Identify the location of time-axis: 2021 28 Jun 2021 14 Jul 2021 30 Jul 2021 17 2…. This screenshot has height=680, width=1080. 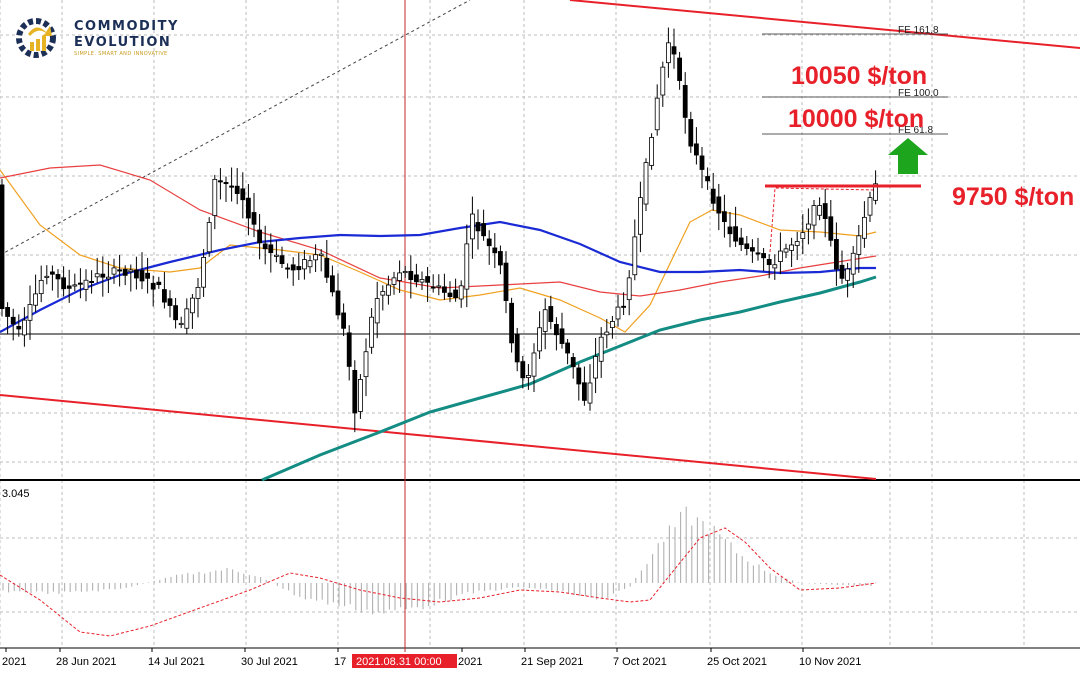
(431, 658).